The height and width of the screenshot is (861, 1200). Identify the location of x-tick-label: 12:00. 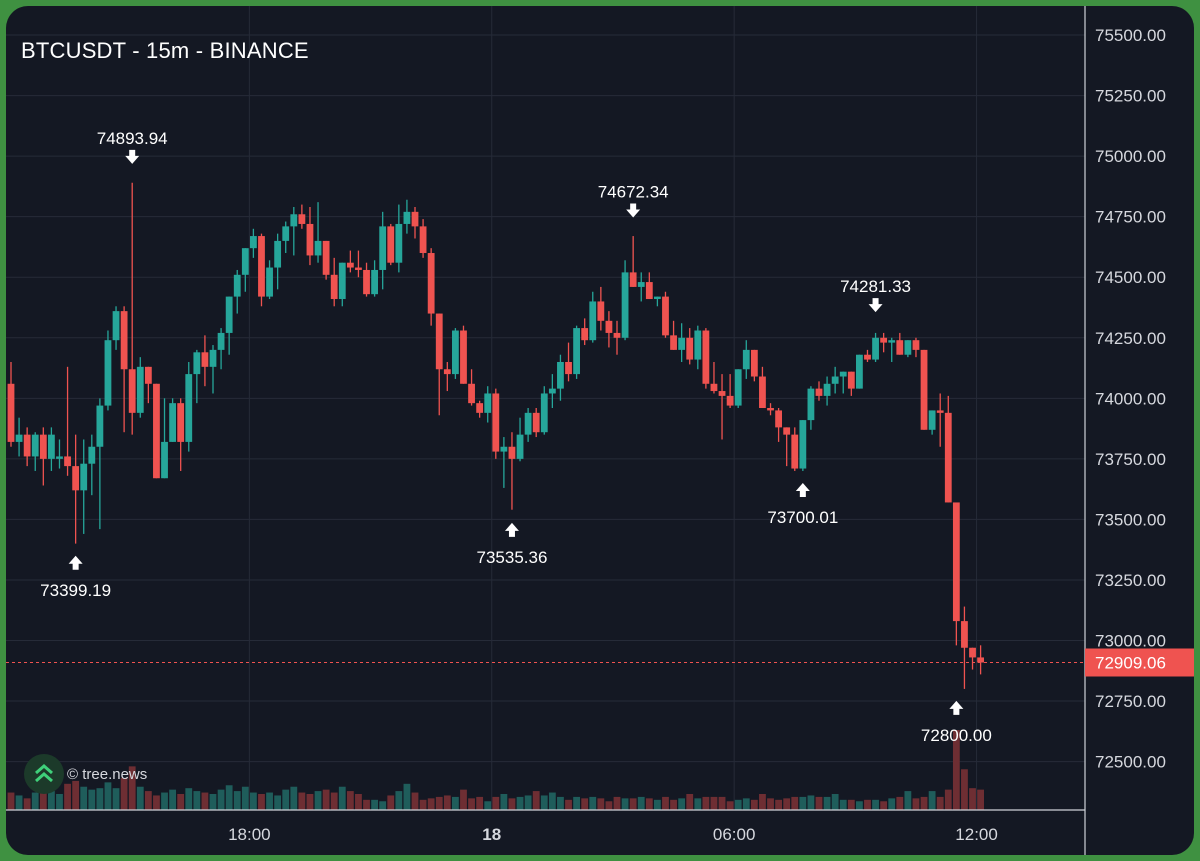
(976, 834).